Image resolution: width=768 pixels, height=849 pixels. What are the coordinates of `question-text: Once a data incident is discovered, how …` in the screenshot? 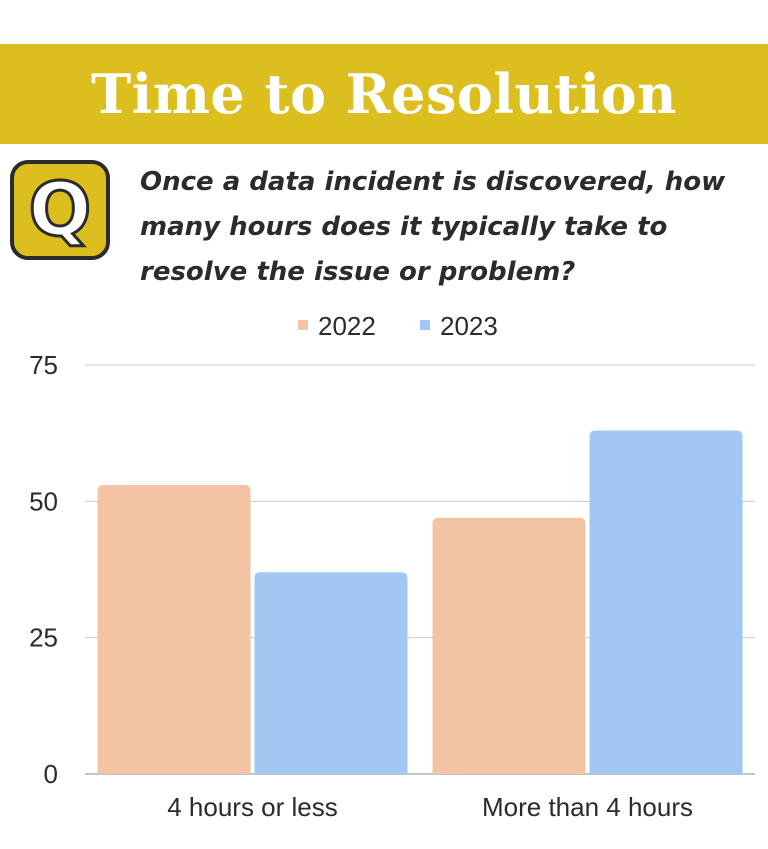 It's located at (433, 227).